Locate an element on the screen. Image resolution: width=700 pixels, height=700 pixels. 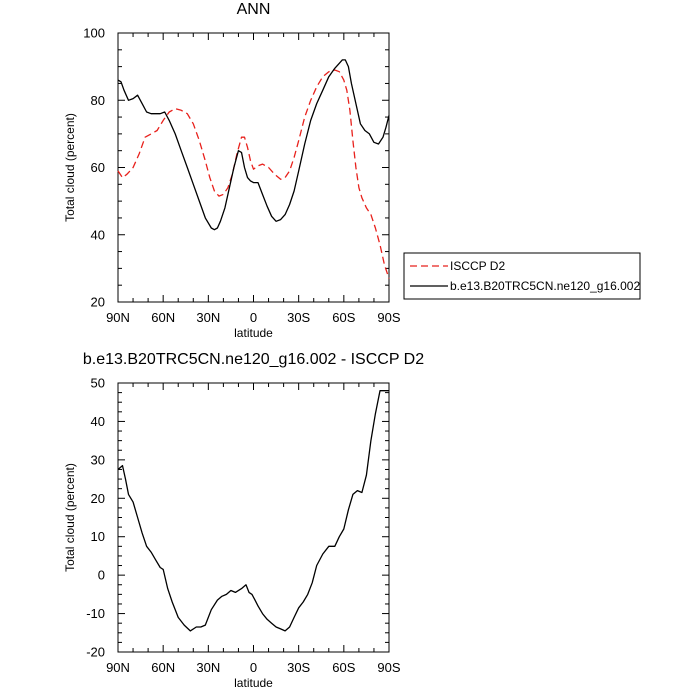
legend-box is located at coordinates (522, 276).